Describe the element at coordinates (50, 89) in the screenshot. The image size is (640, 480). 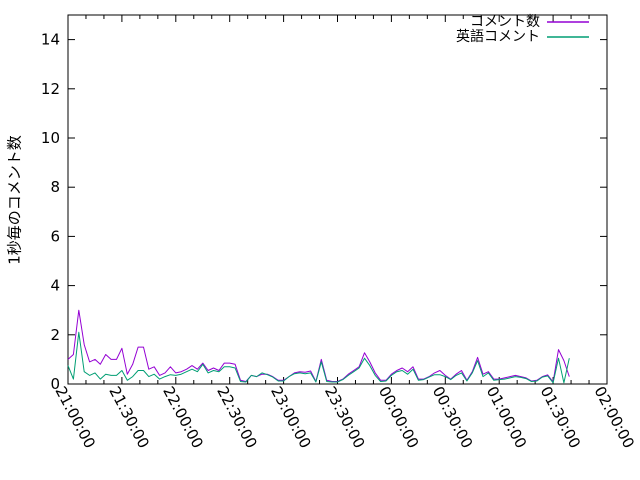
I see `y-axis-tick-label: 12` at that location.